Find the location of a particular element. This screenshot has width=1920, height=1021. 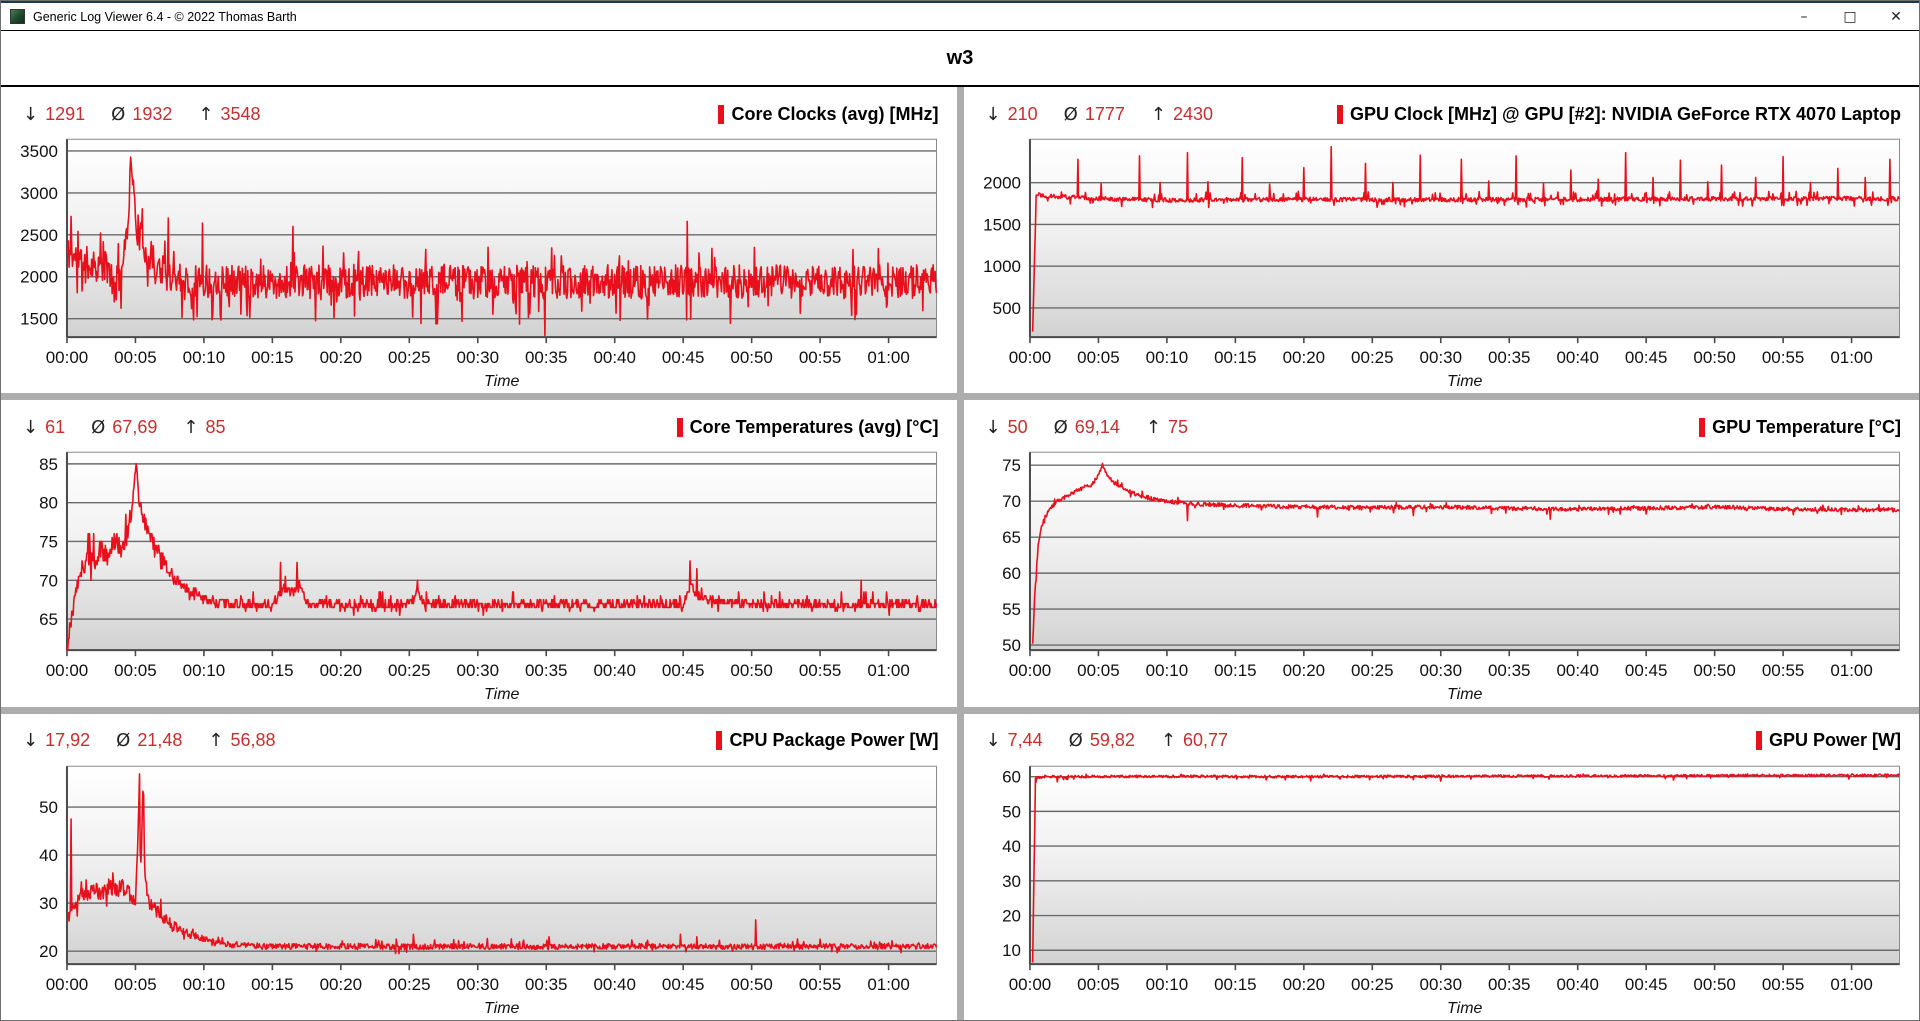

svg-text: 50 is located at coordinates (48, 807).